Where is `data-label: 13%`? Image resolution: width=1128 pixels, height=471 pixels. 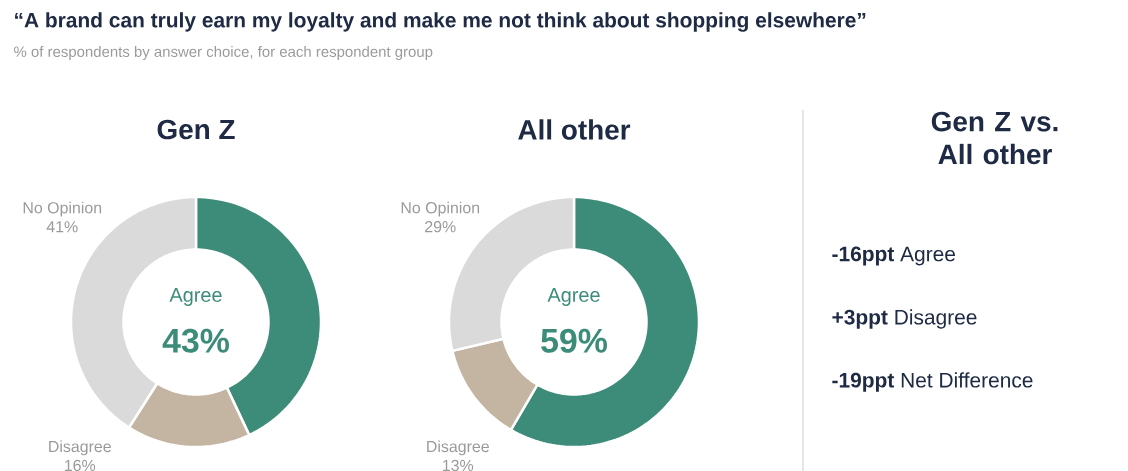 data-label: 13% is located at coordinates (458, 465).